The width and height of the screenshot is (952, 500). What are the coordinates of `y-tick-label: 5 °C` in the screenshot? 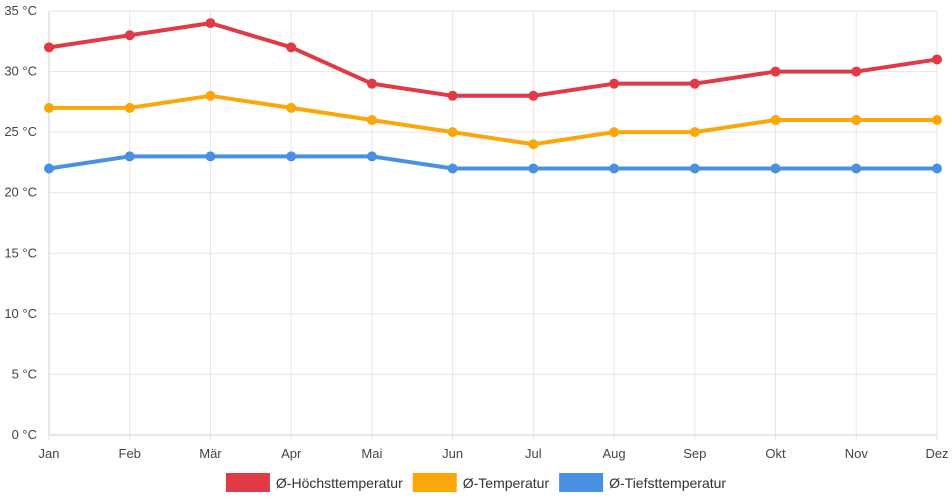 It's located at (24, 373).